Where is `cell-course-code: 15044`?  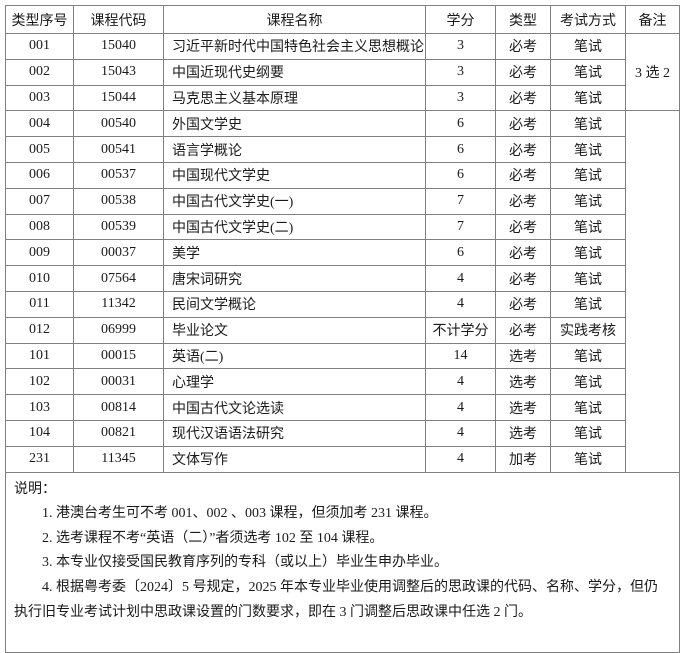
cell-course-code: 15044 is located at coordinates (118, 98).